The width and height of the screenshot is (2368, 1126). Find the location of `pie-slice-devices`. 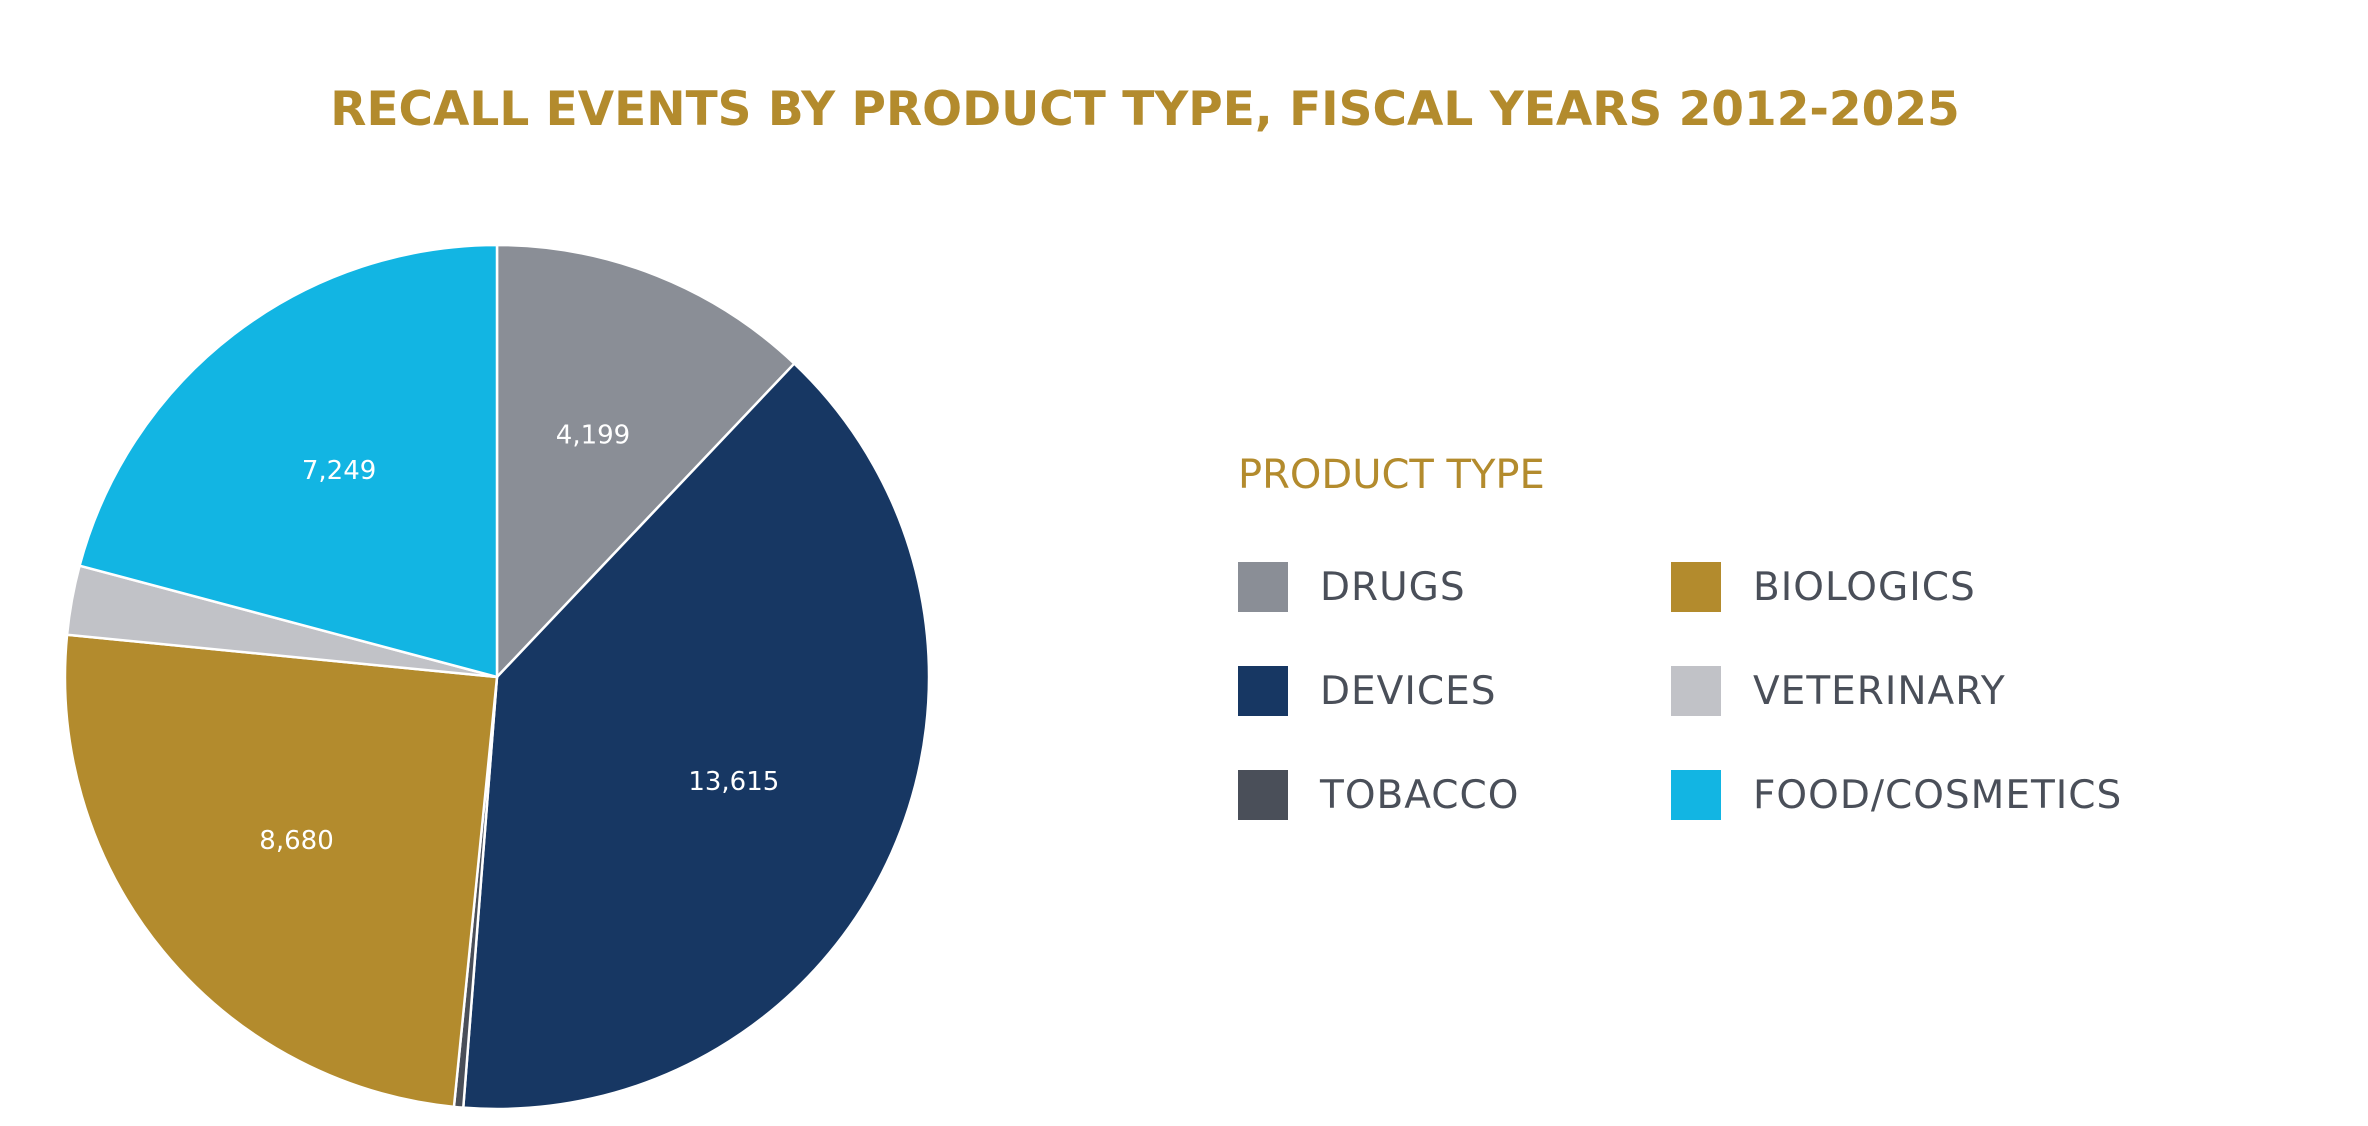

pie-slice-devices is located at coordinates (696, 736).